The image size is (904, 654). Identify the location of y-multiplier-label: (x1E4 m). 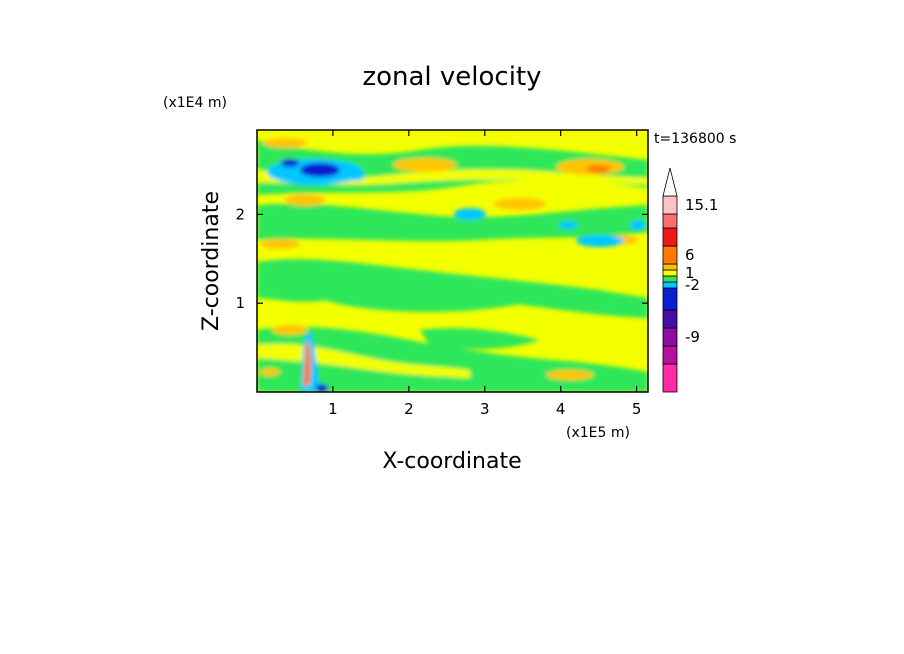
(195, 103).